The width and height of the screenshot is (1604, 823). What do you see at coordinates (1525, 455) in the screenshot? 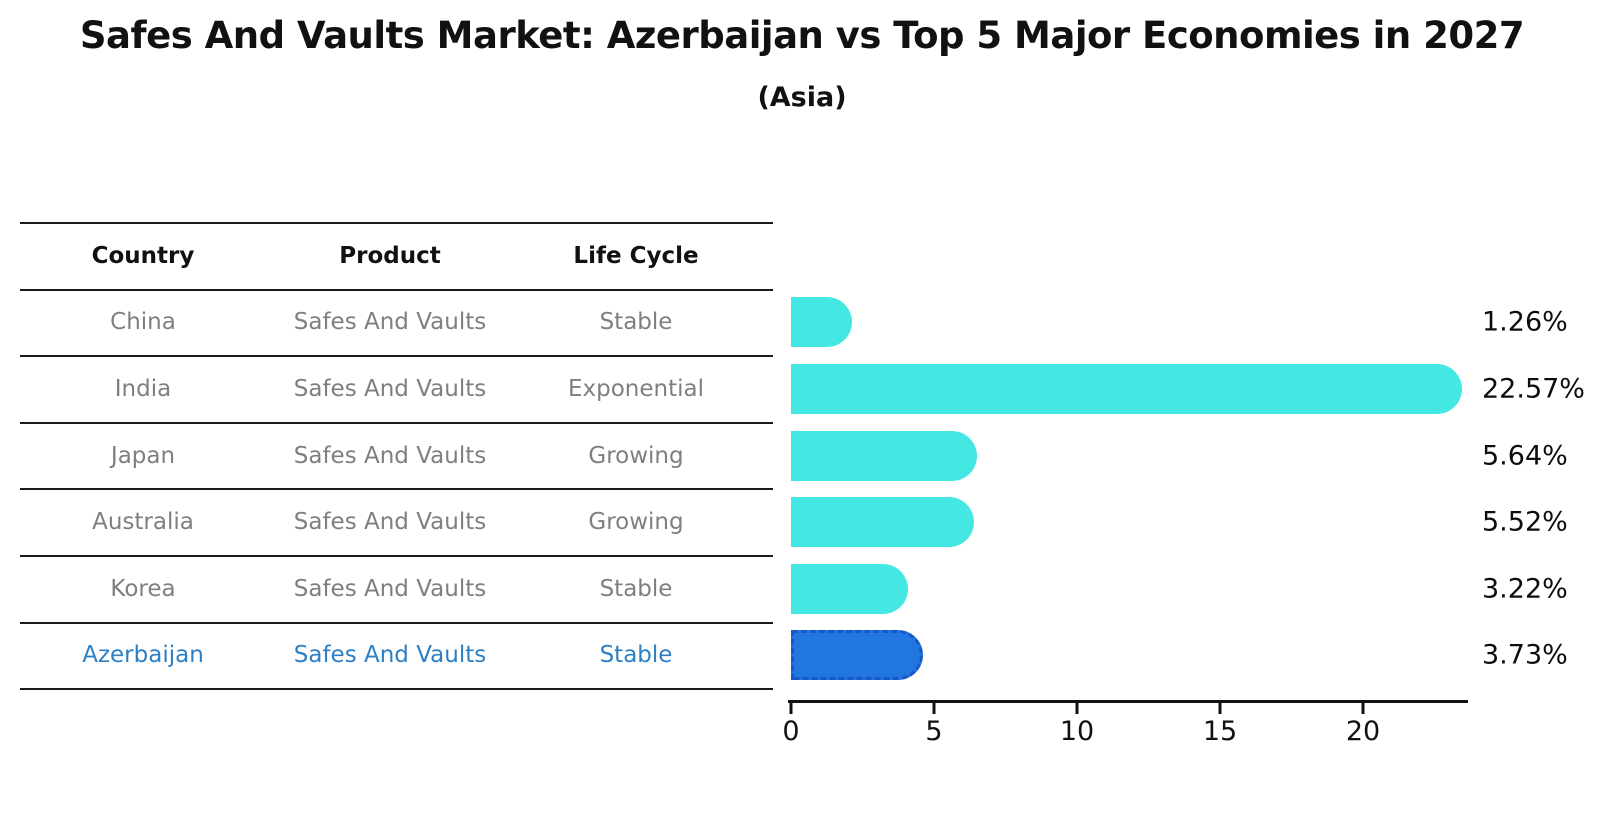
I see `bar-value-label: 5.64%` at bounding box center [1525, 455].